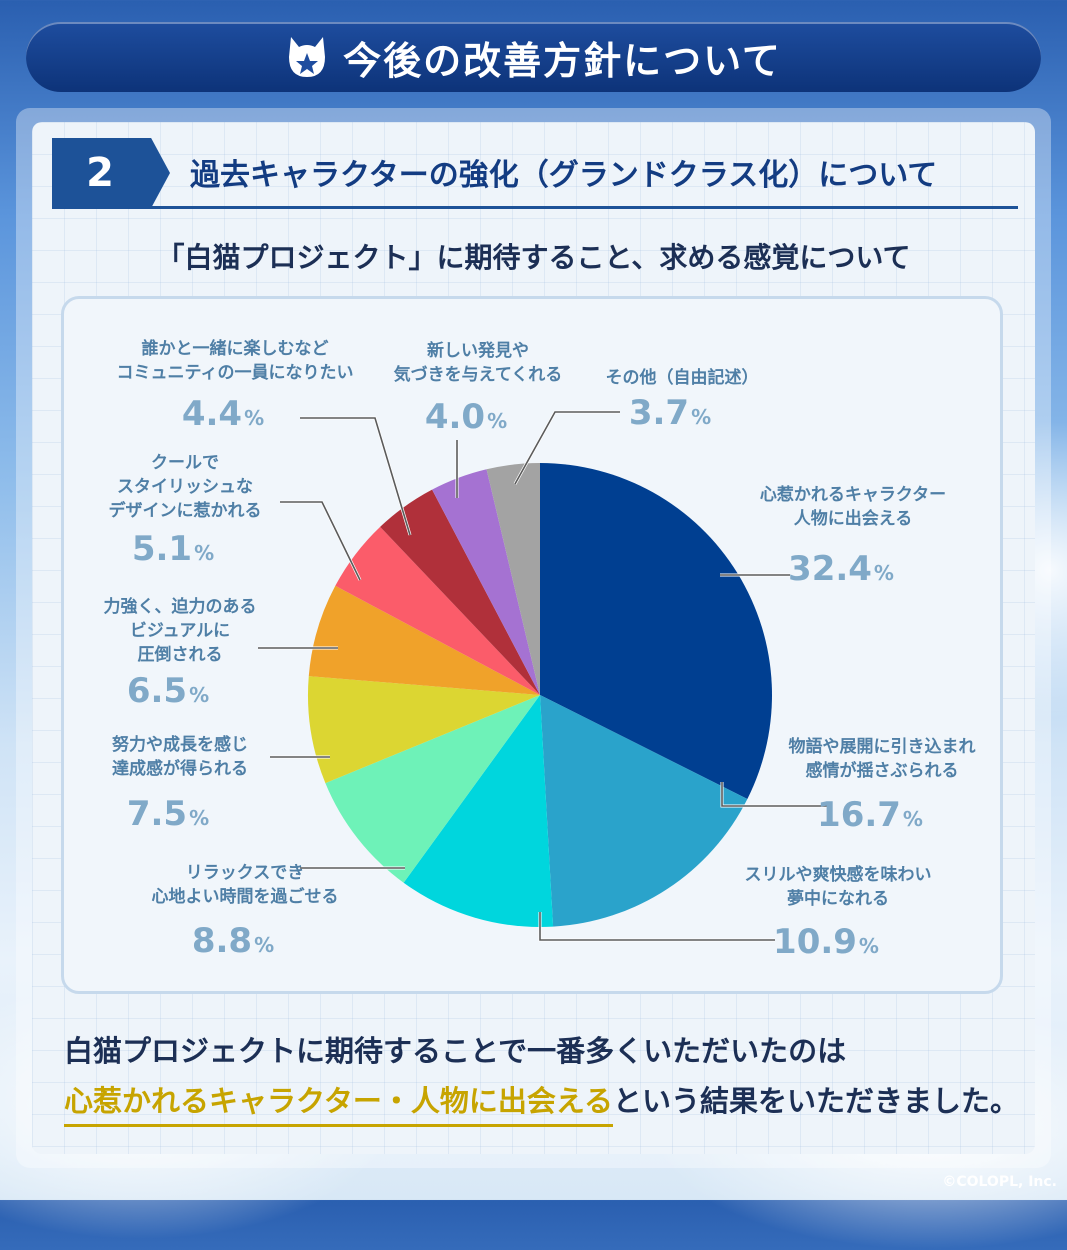 Image resolution: width=1067 pixels, height=1250 pixels. What do you see at coordinates (235, 373) in the screenshot?
I see `slice-label-7-1: コミュニティの一員になりたい` at bounding box center [235, 373].